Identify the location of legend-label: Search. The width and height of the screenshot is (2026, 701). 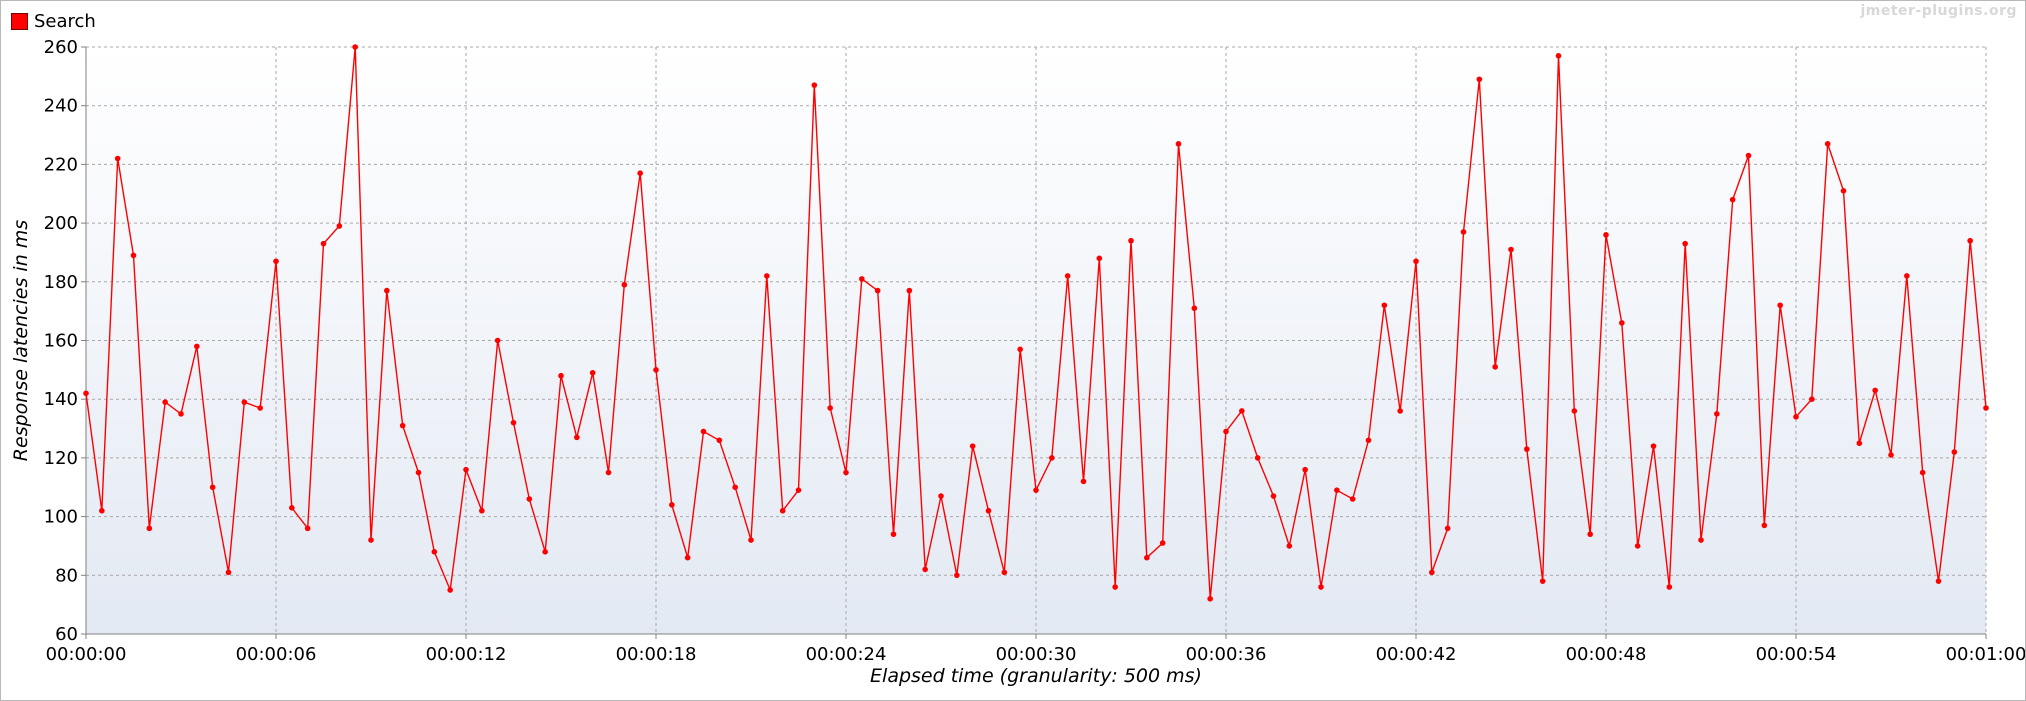
(65, 21).